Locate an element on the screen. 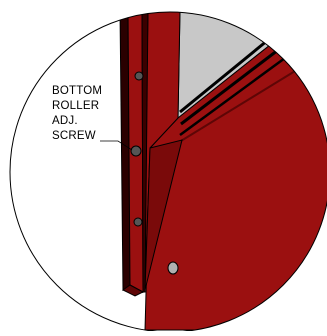 The height and width of the screenshot is (336, 327). callout-leader is located at coordinates (116, 145).